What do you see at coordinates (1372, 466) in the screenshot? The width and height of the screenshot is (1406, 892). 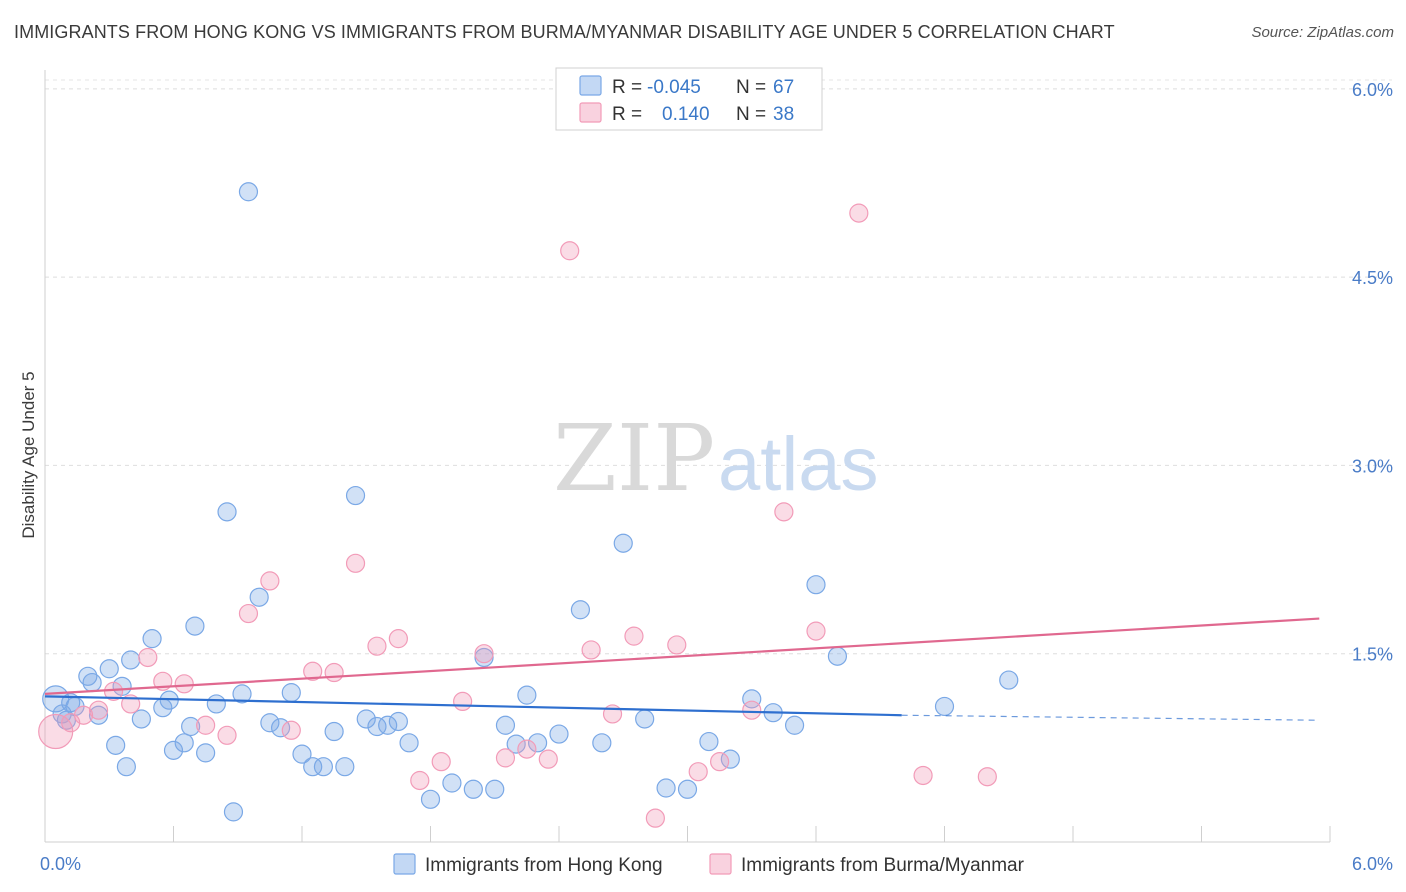 I see `y-tick-label-1: 3.0%` at bounding box center [1372, 466].